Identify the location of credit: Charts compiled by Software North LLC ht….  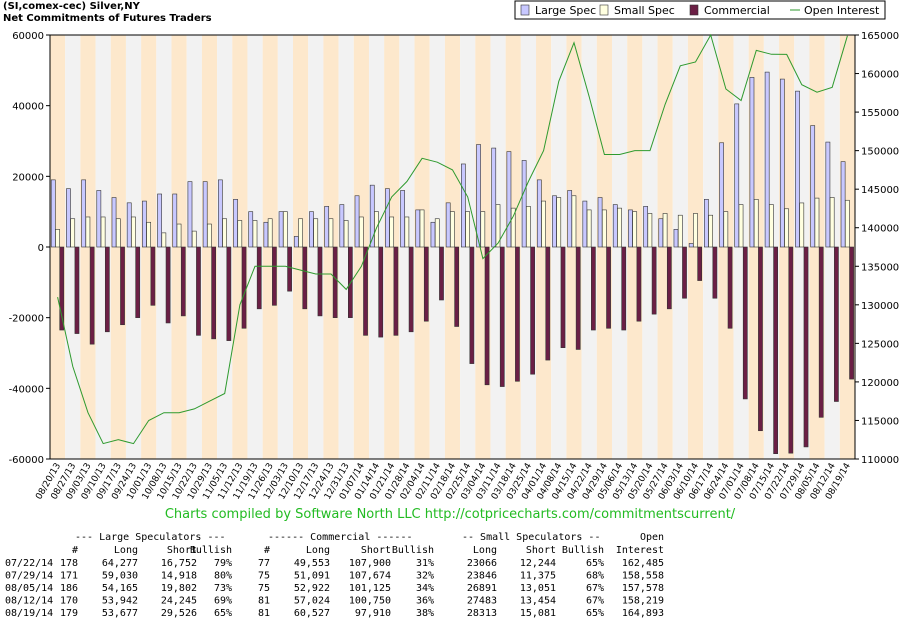
(450, 514).